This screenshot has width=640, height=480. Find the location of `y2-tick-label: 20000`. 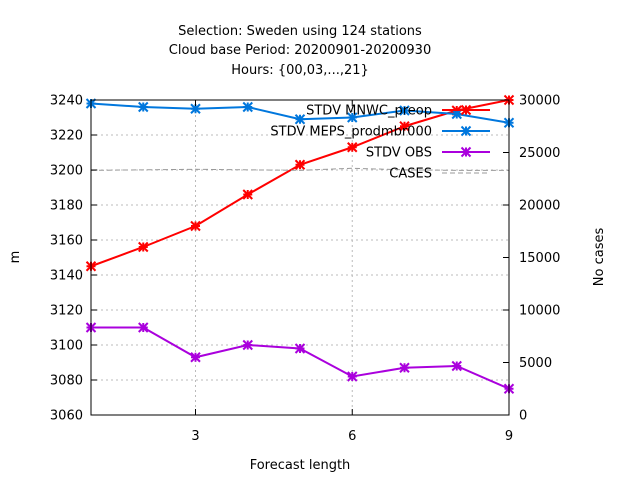

y2-tick-label: 20000 is located at coordinates (539, 206).